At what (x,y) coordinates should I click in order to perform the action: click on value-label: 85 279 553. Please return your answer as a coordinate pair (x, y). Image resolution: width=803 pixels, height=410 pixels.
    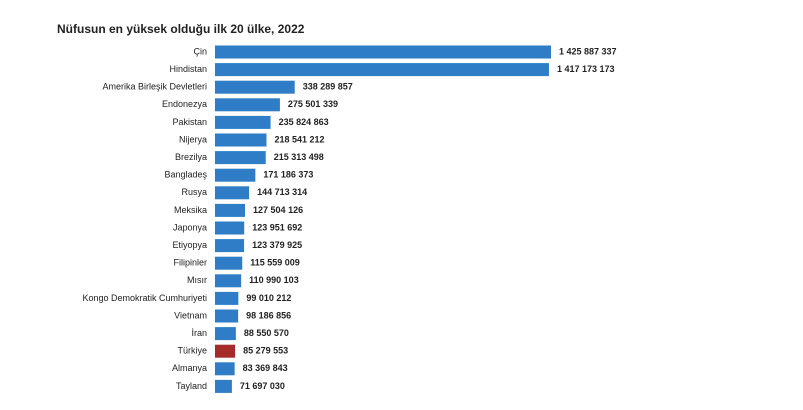
    Looking at the image, I should click on (265, 351).